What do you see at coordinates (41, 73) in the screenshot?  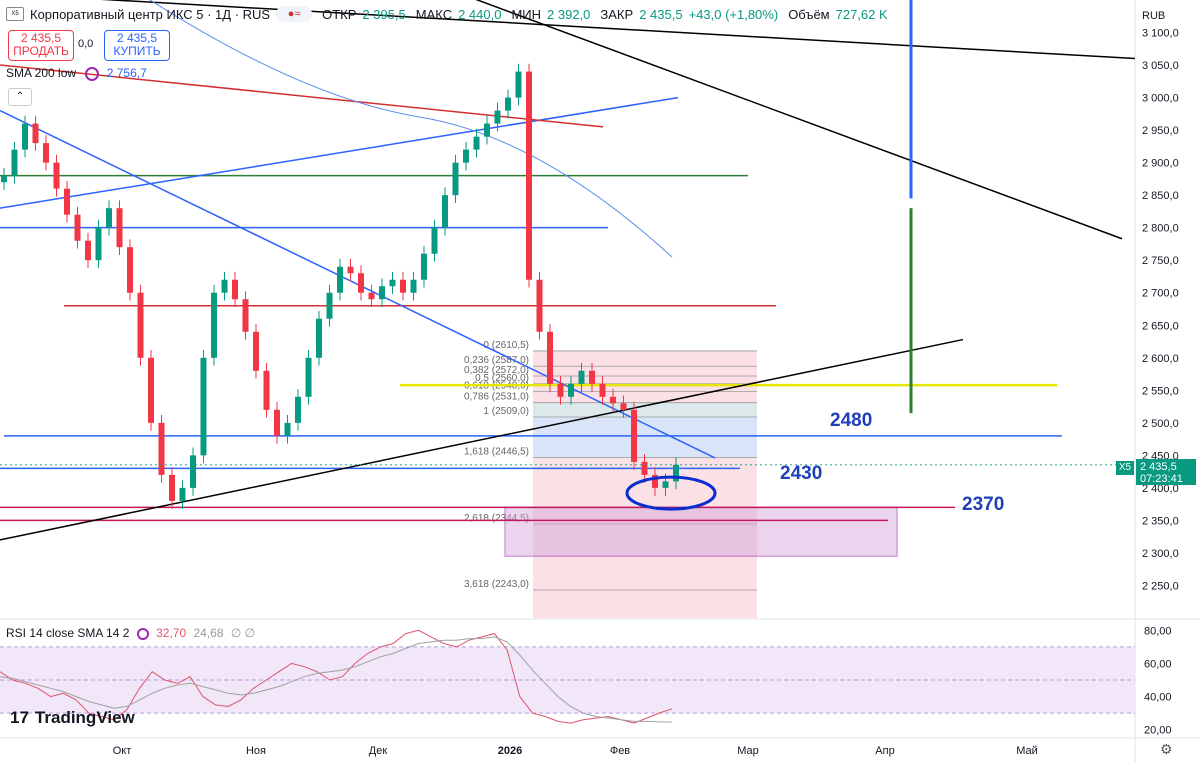 I see `sma-label: SMA 200 low` at bounding box center [41, 73].